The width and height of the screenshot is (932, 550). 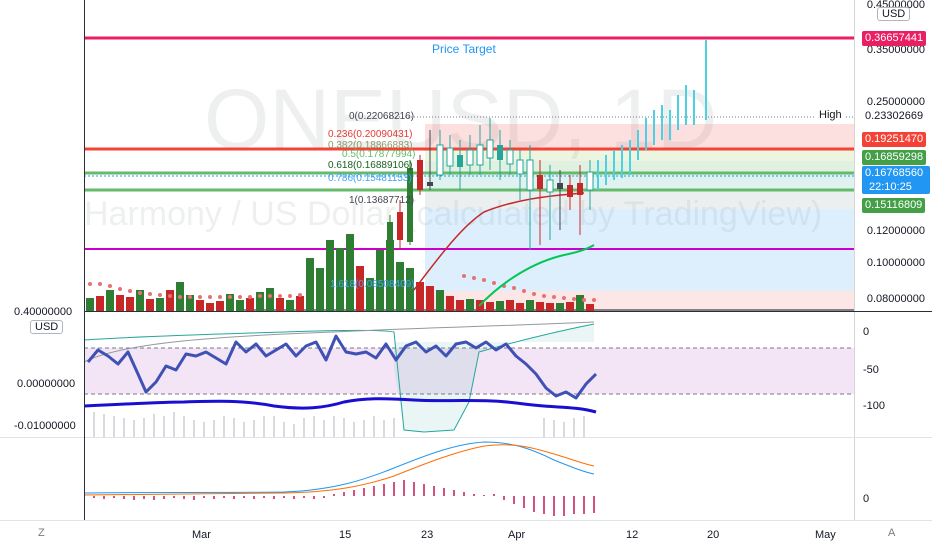 What do you see at coordinates (871, 370) in the screenshot?
I see `osc1-right-tick: -50` at bounding box center [871, 370].